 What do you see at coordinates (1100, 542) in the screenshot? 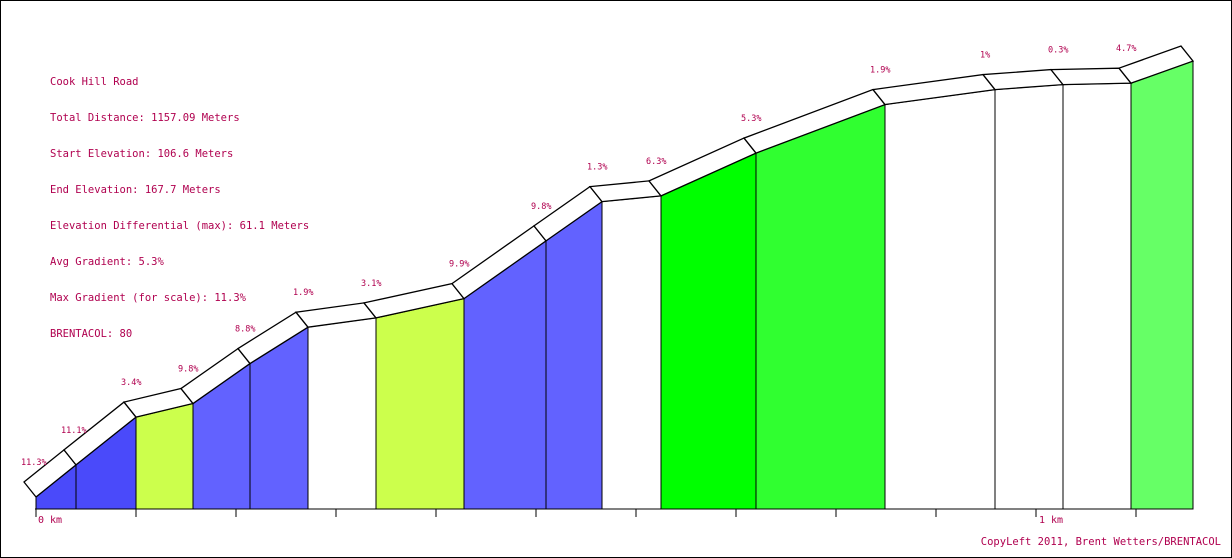
I see `copyleft-credit: CopyLeft 2011, Brent Wetters/BRENTACOL` at bounding box center [1100, 542].